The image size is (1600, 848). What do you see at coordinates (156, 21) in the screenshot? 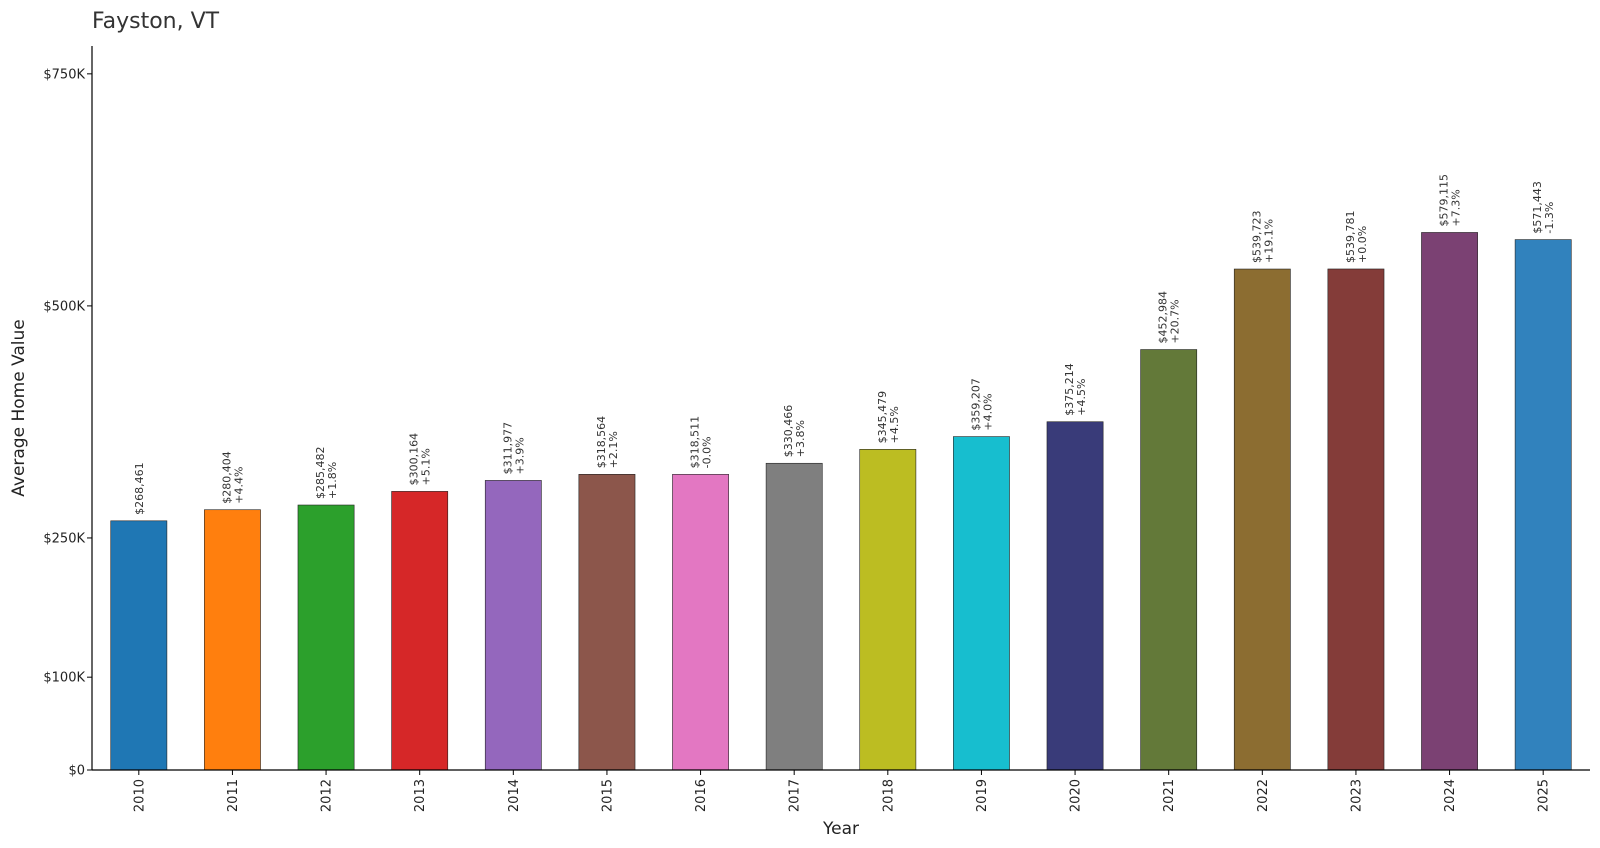
I see `chart-title: Fayston, VT` at bounding box center [156, 21].